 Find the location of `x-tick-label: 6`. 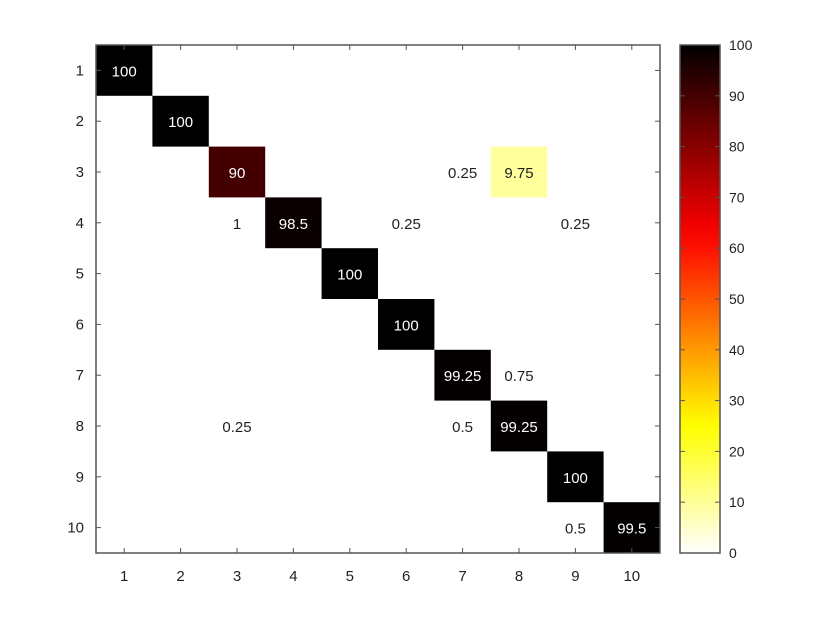

x-tick-label: 6 is located at coordinates (406, 576).